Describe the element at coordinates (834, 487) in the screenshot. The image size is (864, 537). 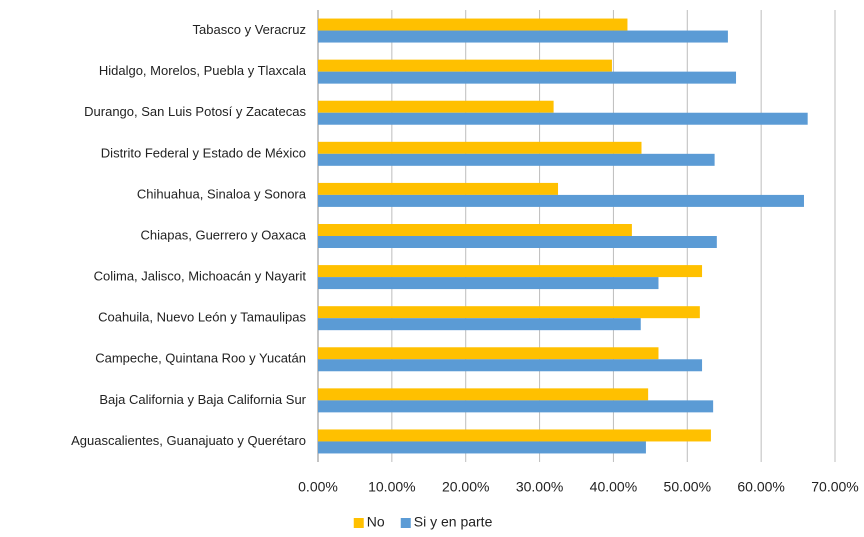
I see `x-tick-label: 70.00%` at that location.